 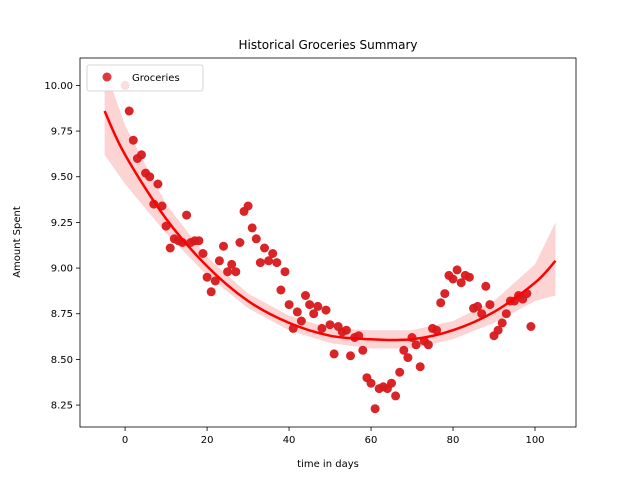 What do you see at coordinates (328, 464) in the screenshot?
I see `x-axis-label: time in days` at bounding box center [328, 464].